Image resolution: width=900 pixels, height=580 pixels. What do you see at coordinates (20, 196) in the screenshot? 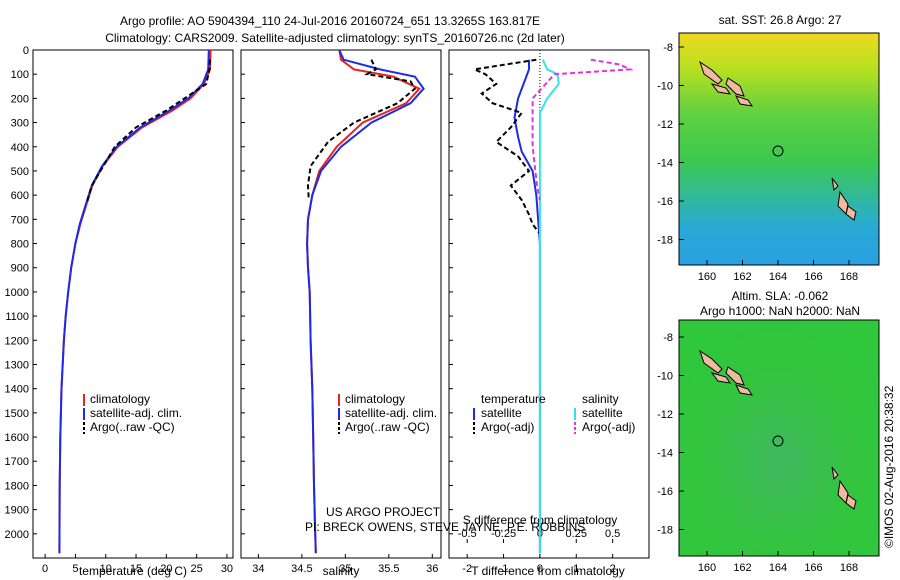
I see `depth-tick-label: 600` at bounding box center [20, 196].